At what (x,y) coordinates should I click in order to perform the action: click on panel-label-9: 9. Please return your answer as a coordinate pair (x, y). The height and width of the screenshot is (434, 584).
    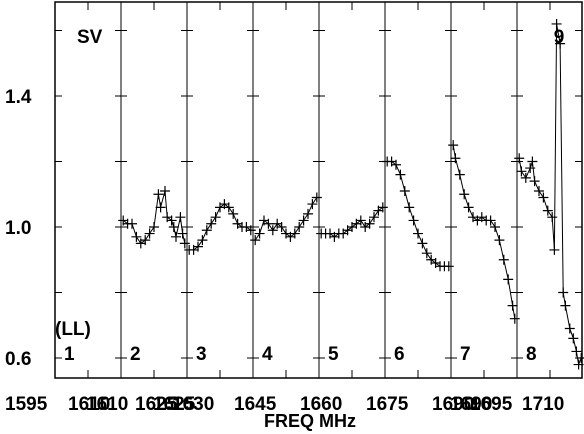
    Looking at the image, I should click on (559, 37).